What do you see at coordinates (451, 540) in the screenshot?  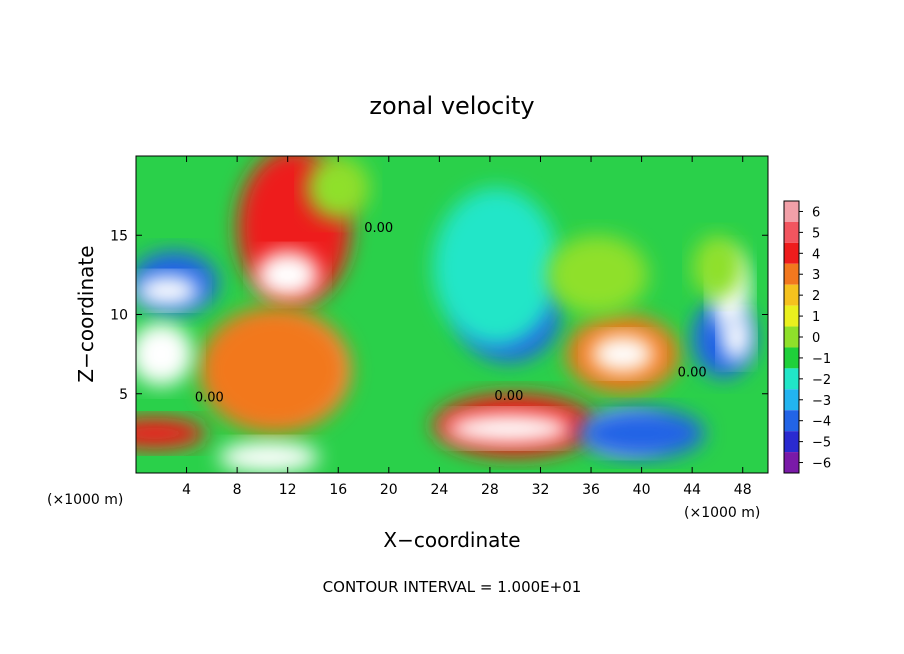 I see `x-axis-label: X−coordinate` at bounding box center [451, 540].